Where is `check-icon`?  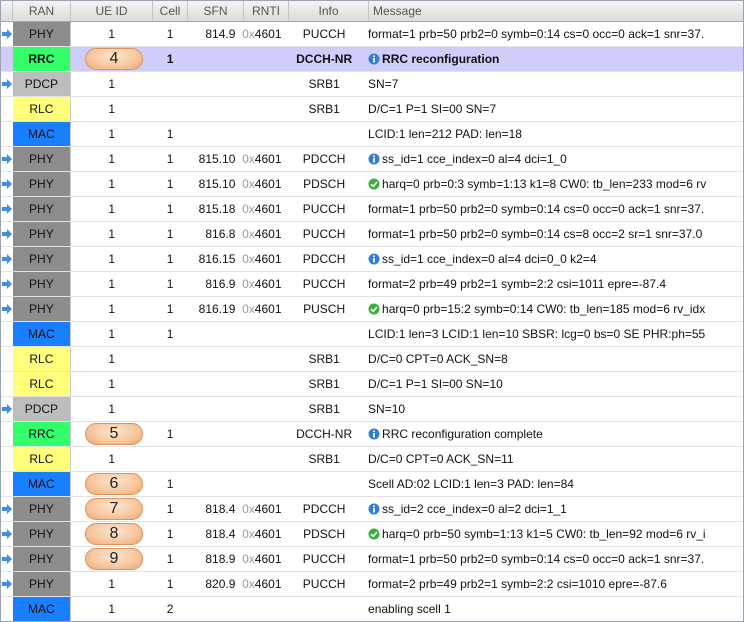 check-icon is located at coordinates (374, 534).